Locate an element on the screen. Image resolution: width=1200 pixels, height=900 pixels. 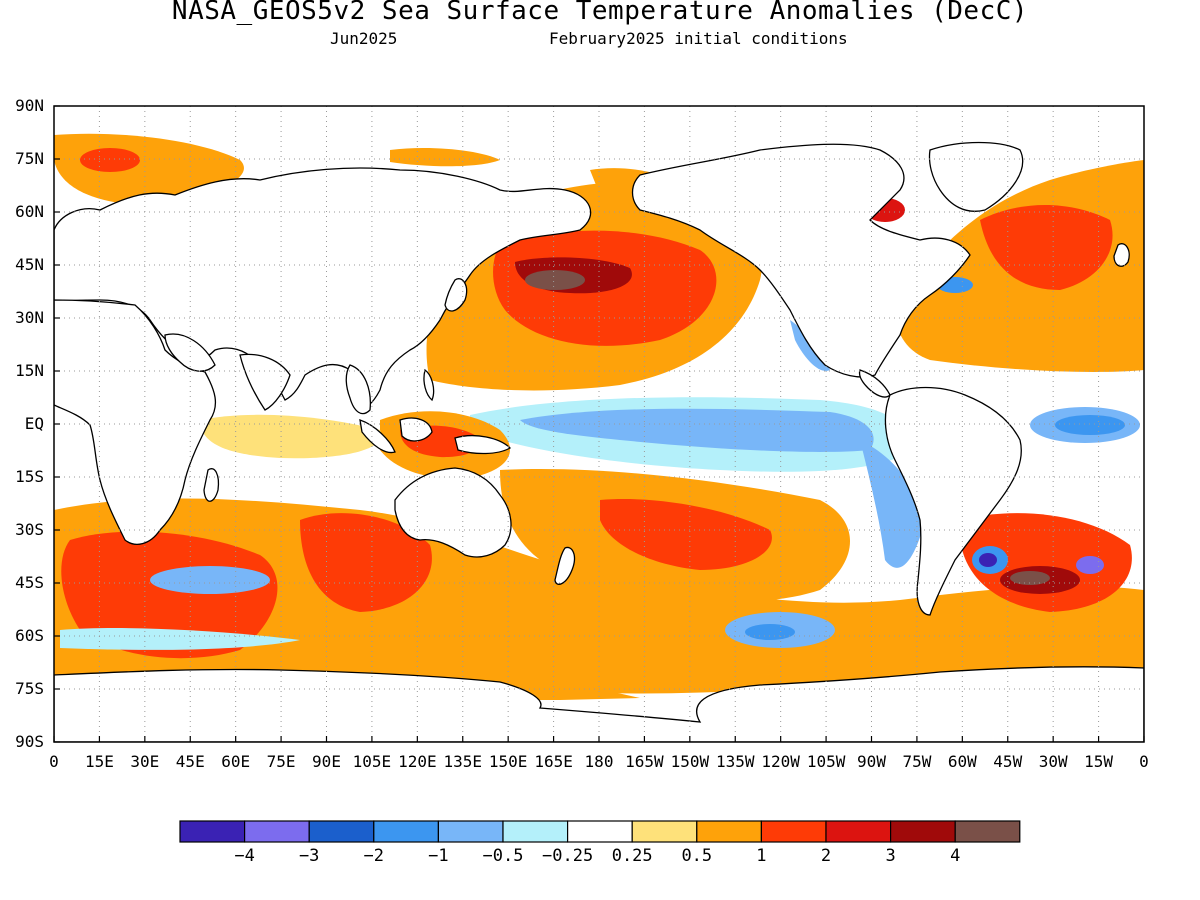
lat-tick-label: 75S is located at coordinates (29, 688).